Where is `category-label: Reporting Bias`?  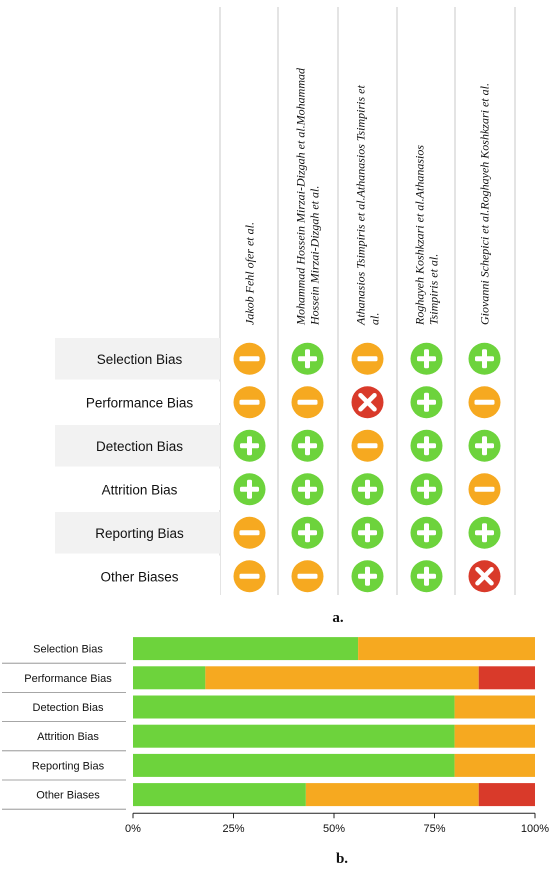
category-label: Reporting Bias is located at coordinates (68, 766).